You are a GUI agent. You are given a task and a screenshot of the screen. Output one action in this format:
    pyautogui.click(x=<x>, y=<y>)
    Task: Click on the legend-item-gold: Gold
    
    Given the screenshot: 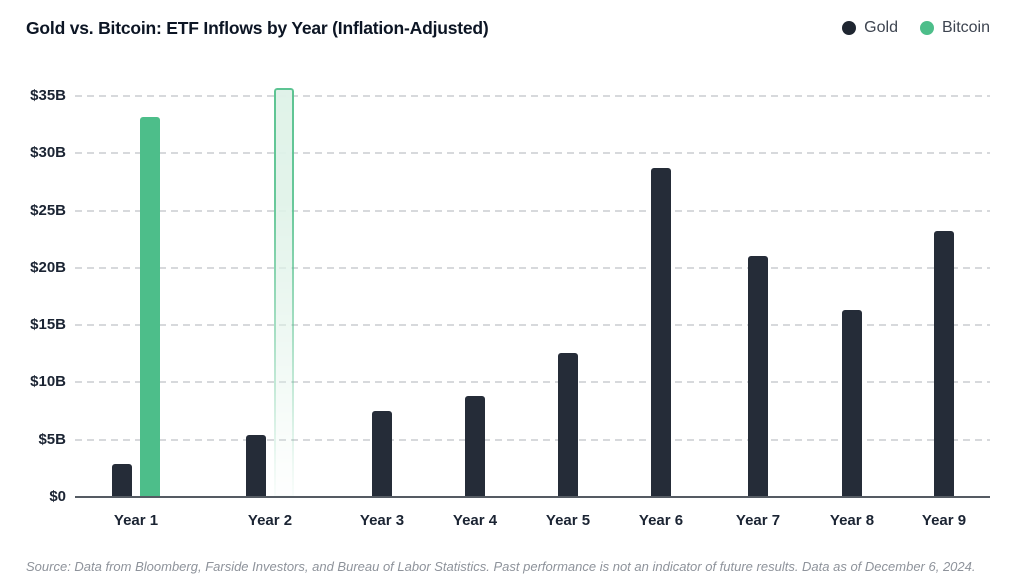 What is the action you would take?
    pyautogui.click(x=870, y=28)
    